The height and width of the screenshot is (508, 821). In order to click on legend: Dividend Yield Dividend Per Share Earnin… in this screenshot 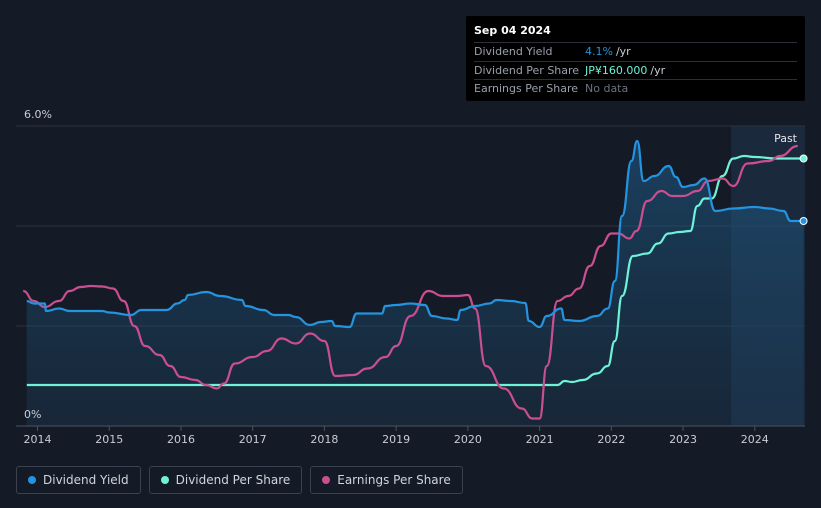, I will do `click(239, 480)`.